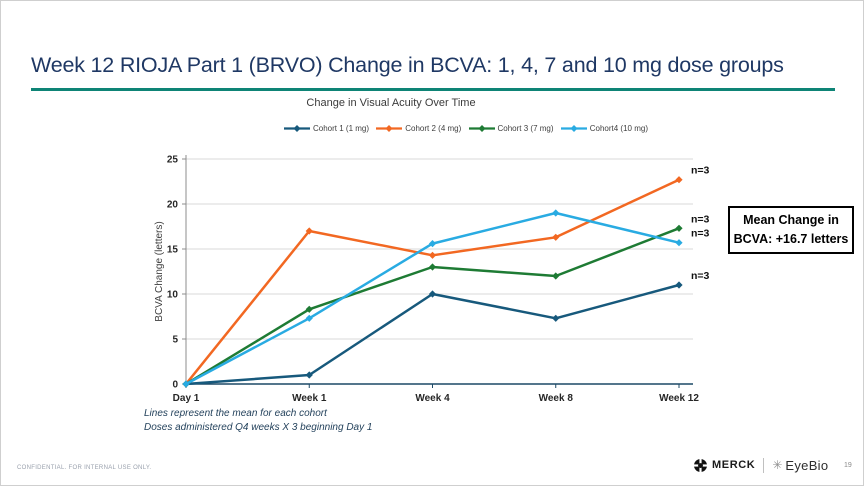 This screenshot has width=864, height=486. Describe the element at coordinates (84, 468) in the screenshot. I see `confidential-note: CONFIDENTIAL. FOR INTERNAL USE ONLY.` at that location.